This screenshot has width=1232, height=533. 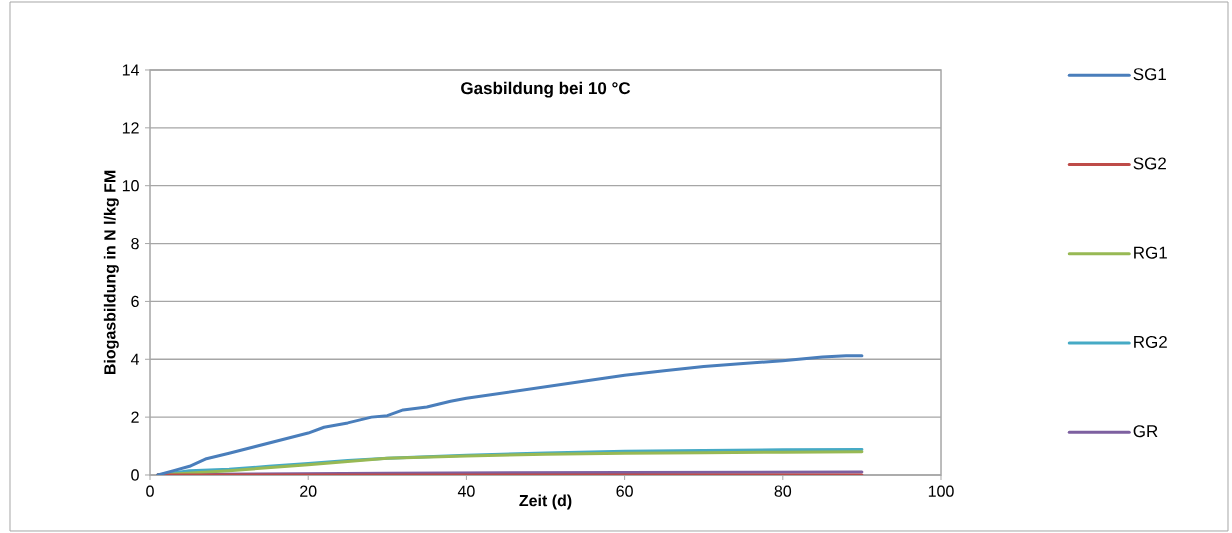 What do you see at coordinates (135, 359) in the screenshot?
I see `y-tick-label: 4` at bounding box center [135, 359].